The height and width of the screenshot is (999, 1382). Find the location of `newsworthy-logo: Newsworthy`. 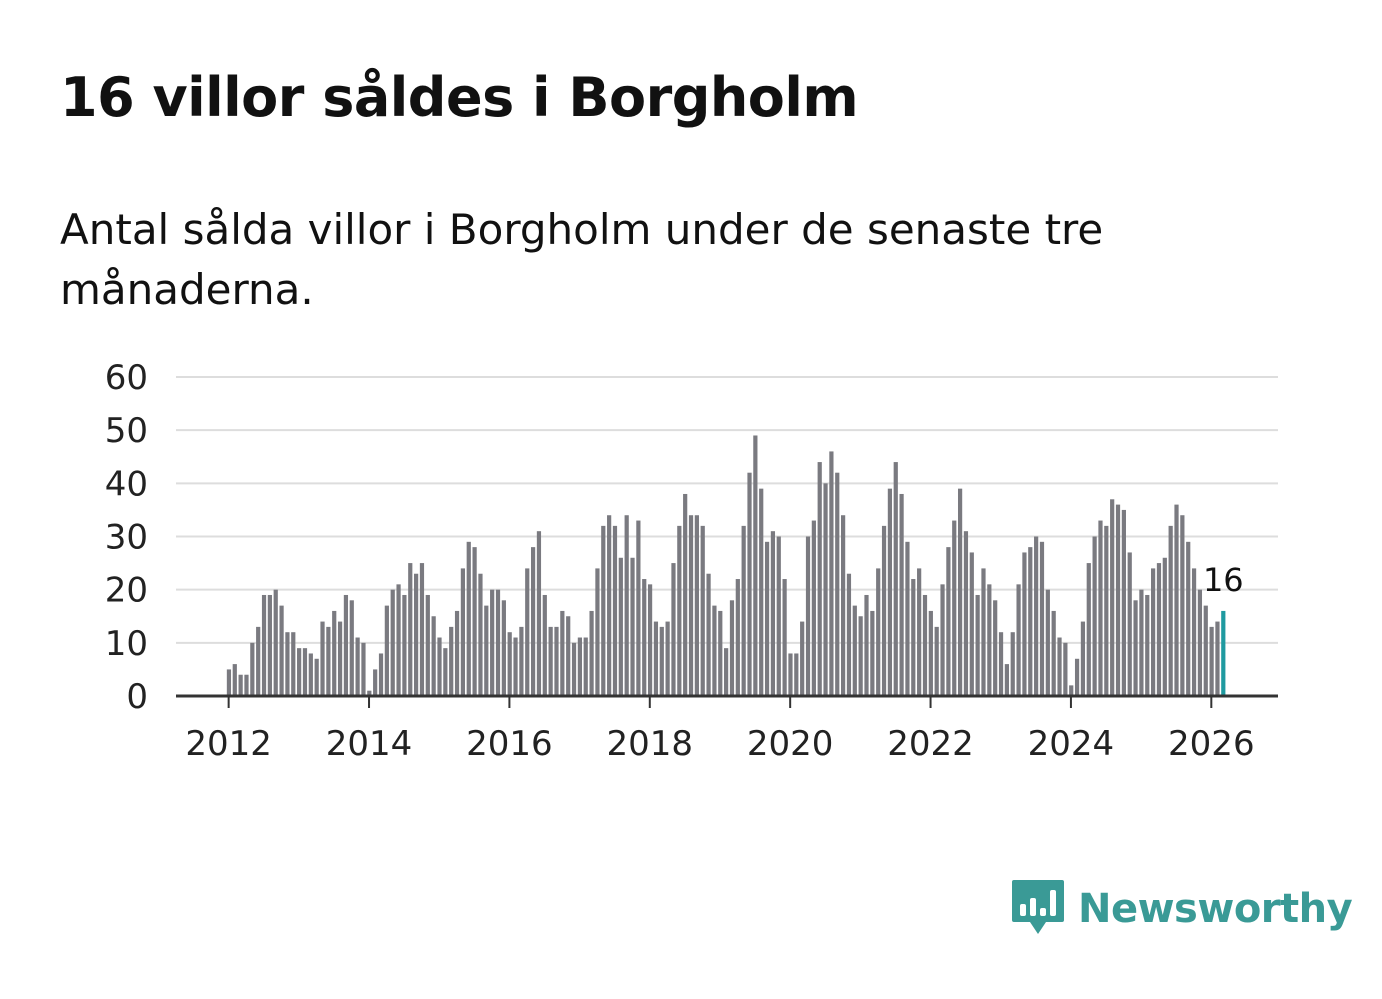

newsworthy-logo: Newsworthy is located at coordinates (1181, 909).